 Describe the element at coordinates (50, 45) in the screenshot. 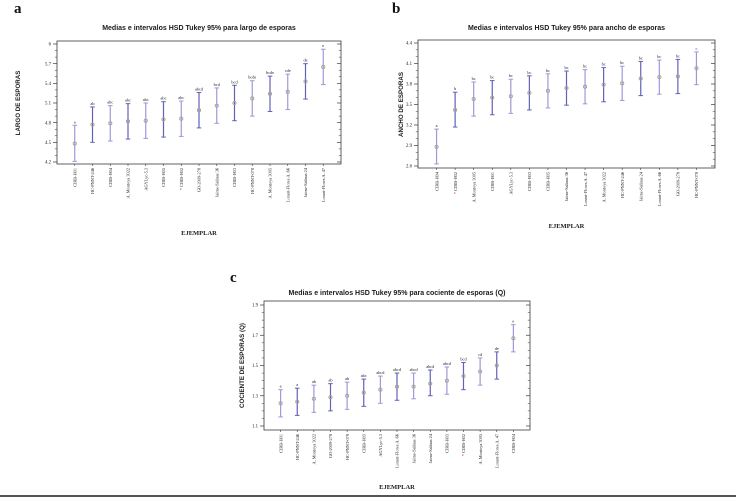

I see `y-tick-label: 6` at that location.